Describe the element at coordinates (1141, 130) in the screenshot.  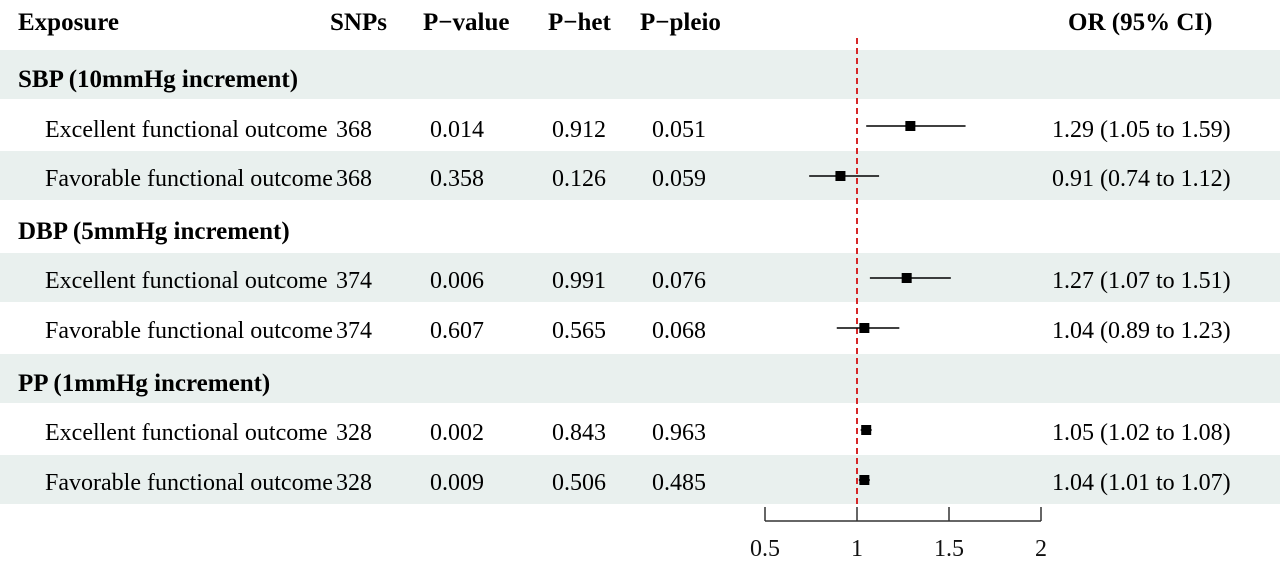
I see `or-text: 1.29 (1.05 to 1.59)` at that location.